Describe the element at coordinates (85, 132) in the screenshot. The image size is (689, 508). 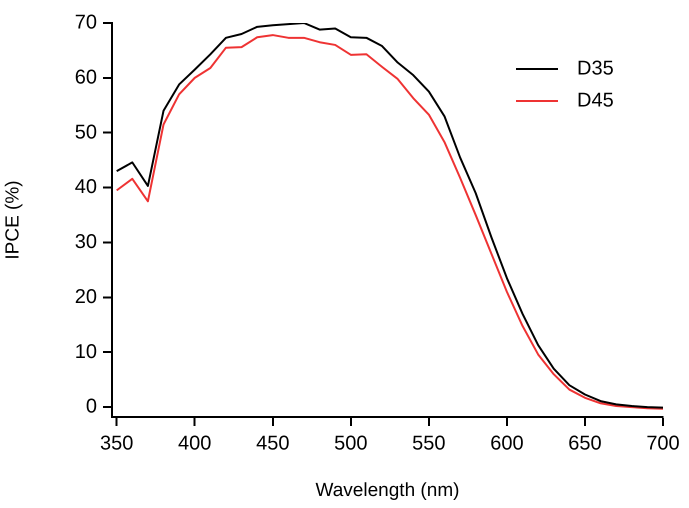
I see `y-tick-label: 50` at that location.